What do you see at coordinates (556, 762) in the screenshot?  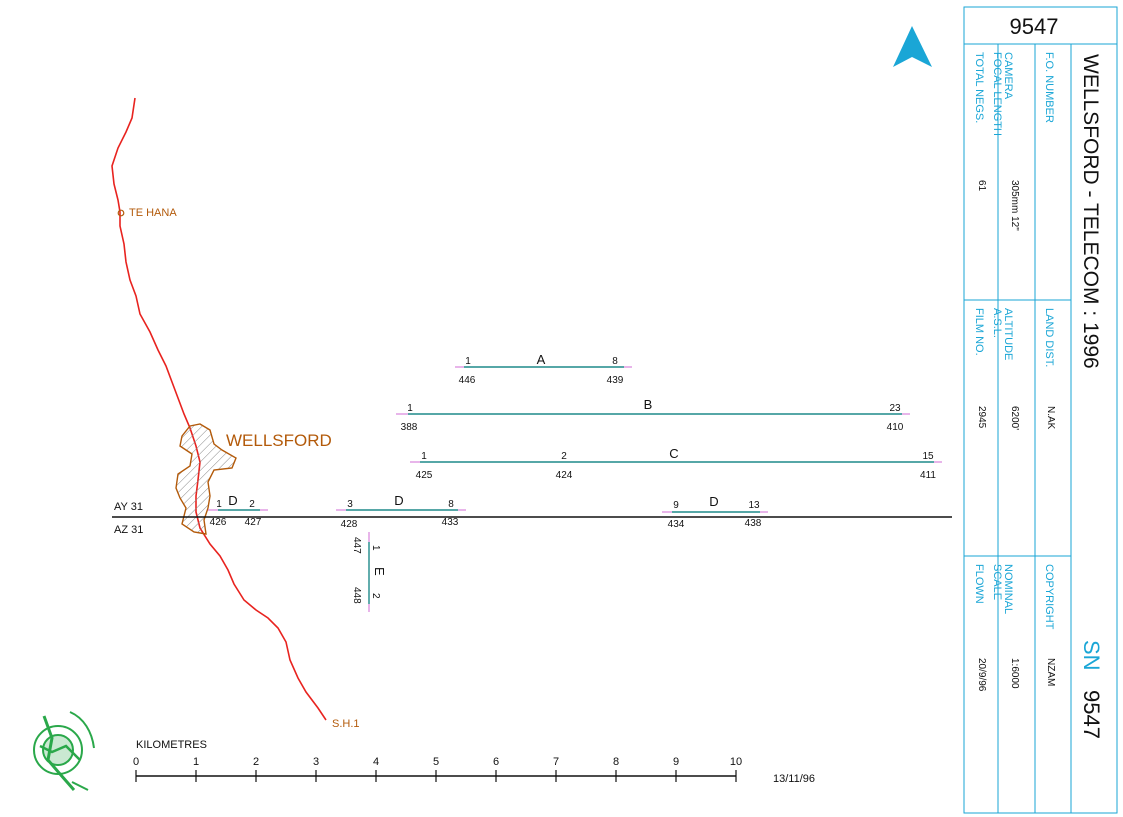 I see `scale-tick-label: 7` at bounding box center [556, 762].